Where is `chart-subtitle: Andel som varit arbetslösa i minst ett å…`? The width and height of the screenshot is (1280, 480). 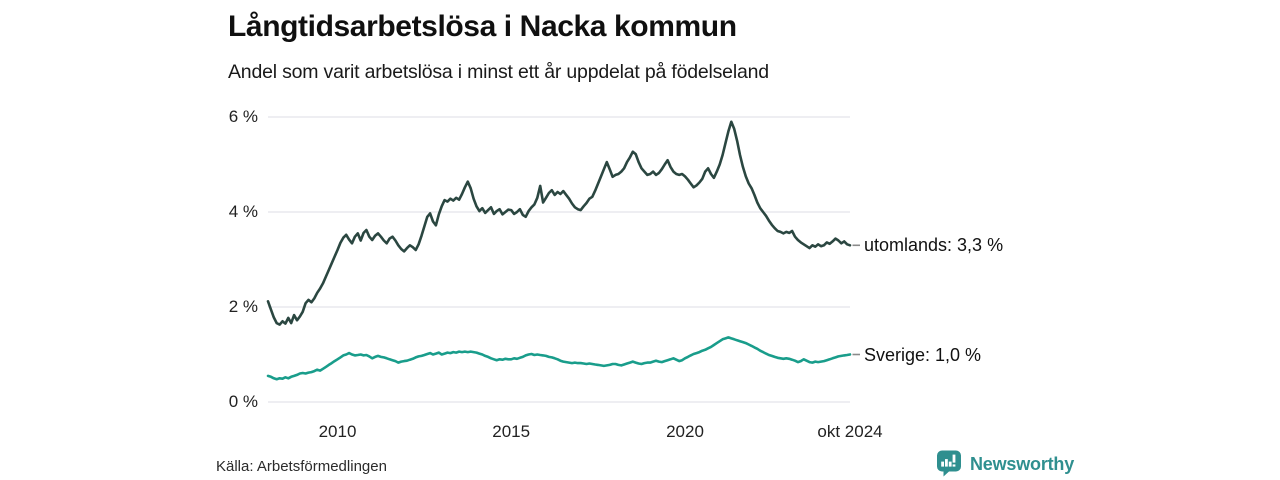 chart-subtitle: Andel som varit arbetslösa i minst ett å… is located at coordinates (498, 72).